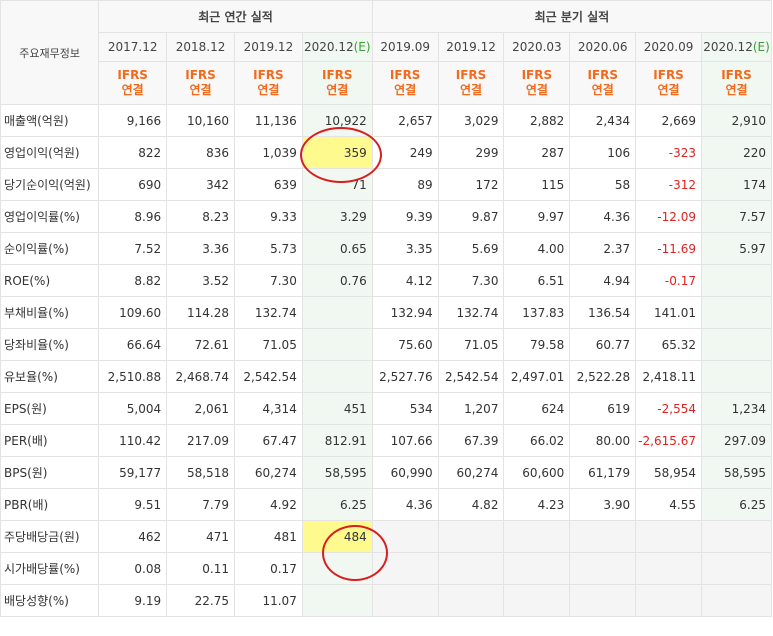 The width and height of the screenshot is (773, 636). Describe the element at coordinates (471, 152) in the screenshot. I see `table-cell: 299` at that location.